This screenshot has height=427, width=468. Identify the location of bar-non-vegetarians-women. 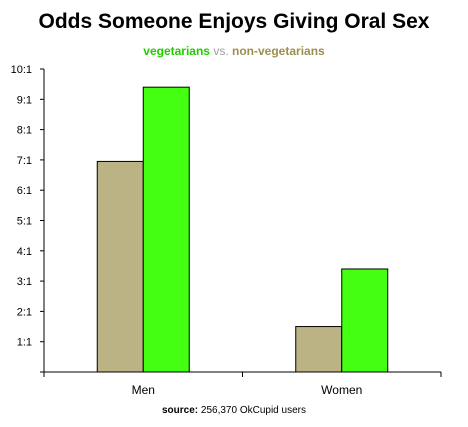
(319, 349).